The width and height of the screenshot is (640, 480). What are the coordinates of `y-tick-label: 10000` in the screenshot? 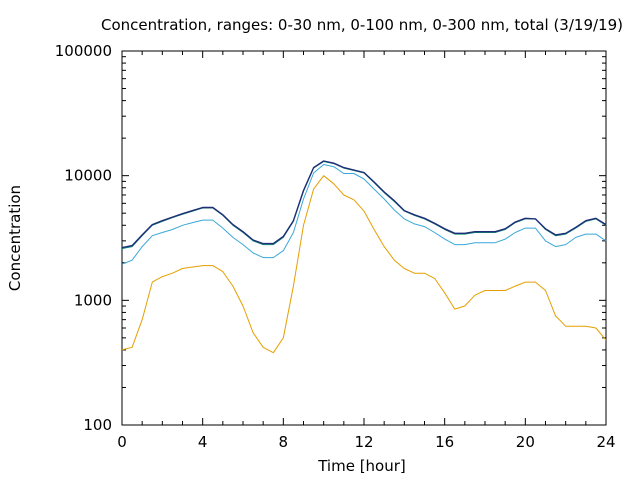 It's located at (88, 176).